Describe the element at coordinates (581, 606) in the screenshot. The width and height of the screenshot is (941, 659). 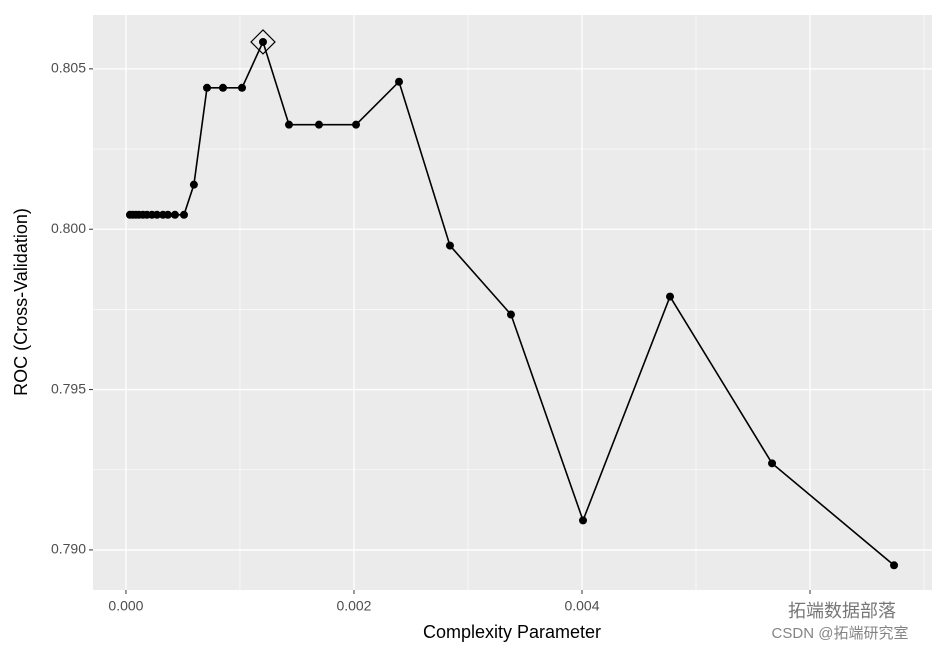
I see `x-tick-label: 0.004` at that location.